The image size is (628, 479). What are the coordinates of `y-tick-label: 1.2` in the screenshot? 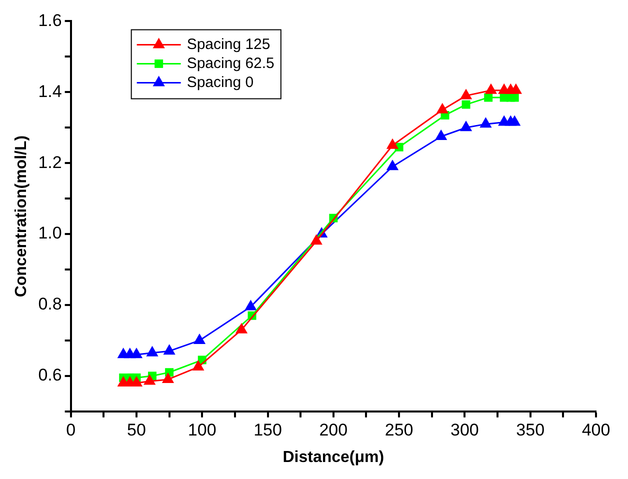 It's located at (50, 162).